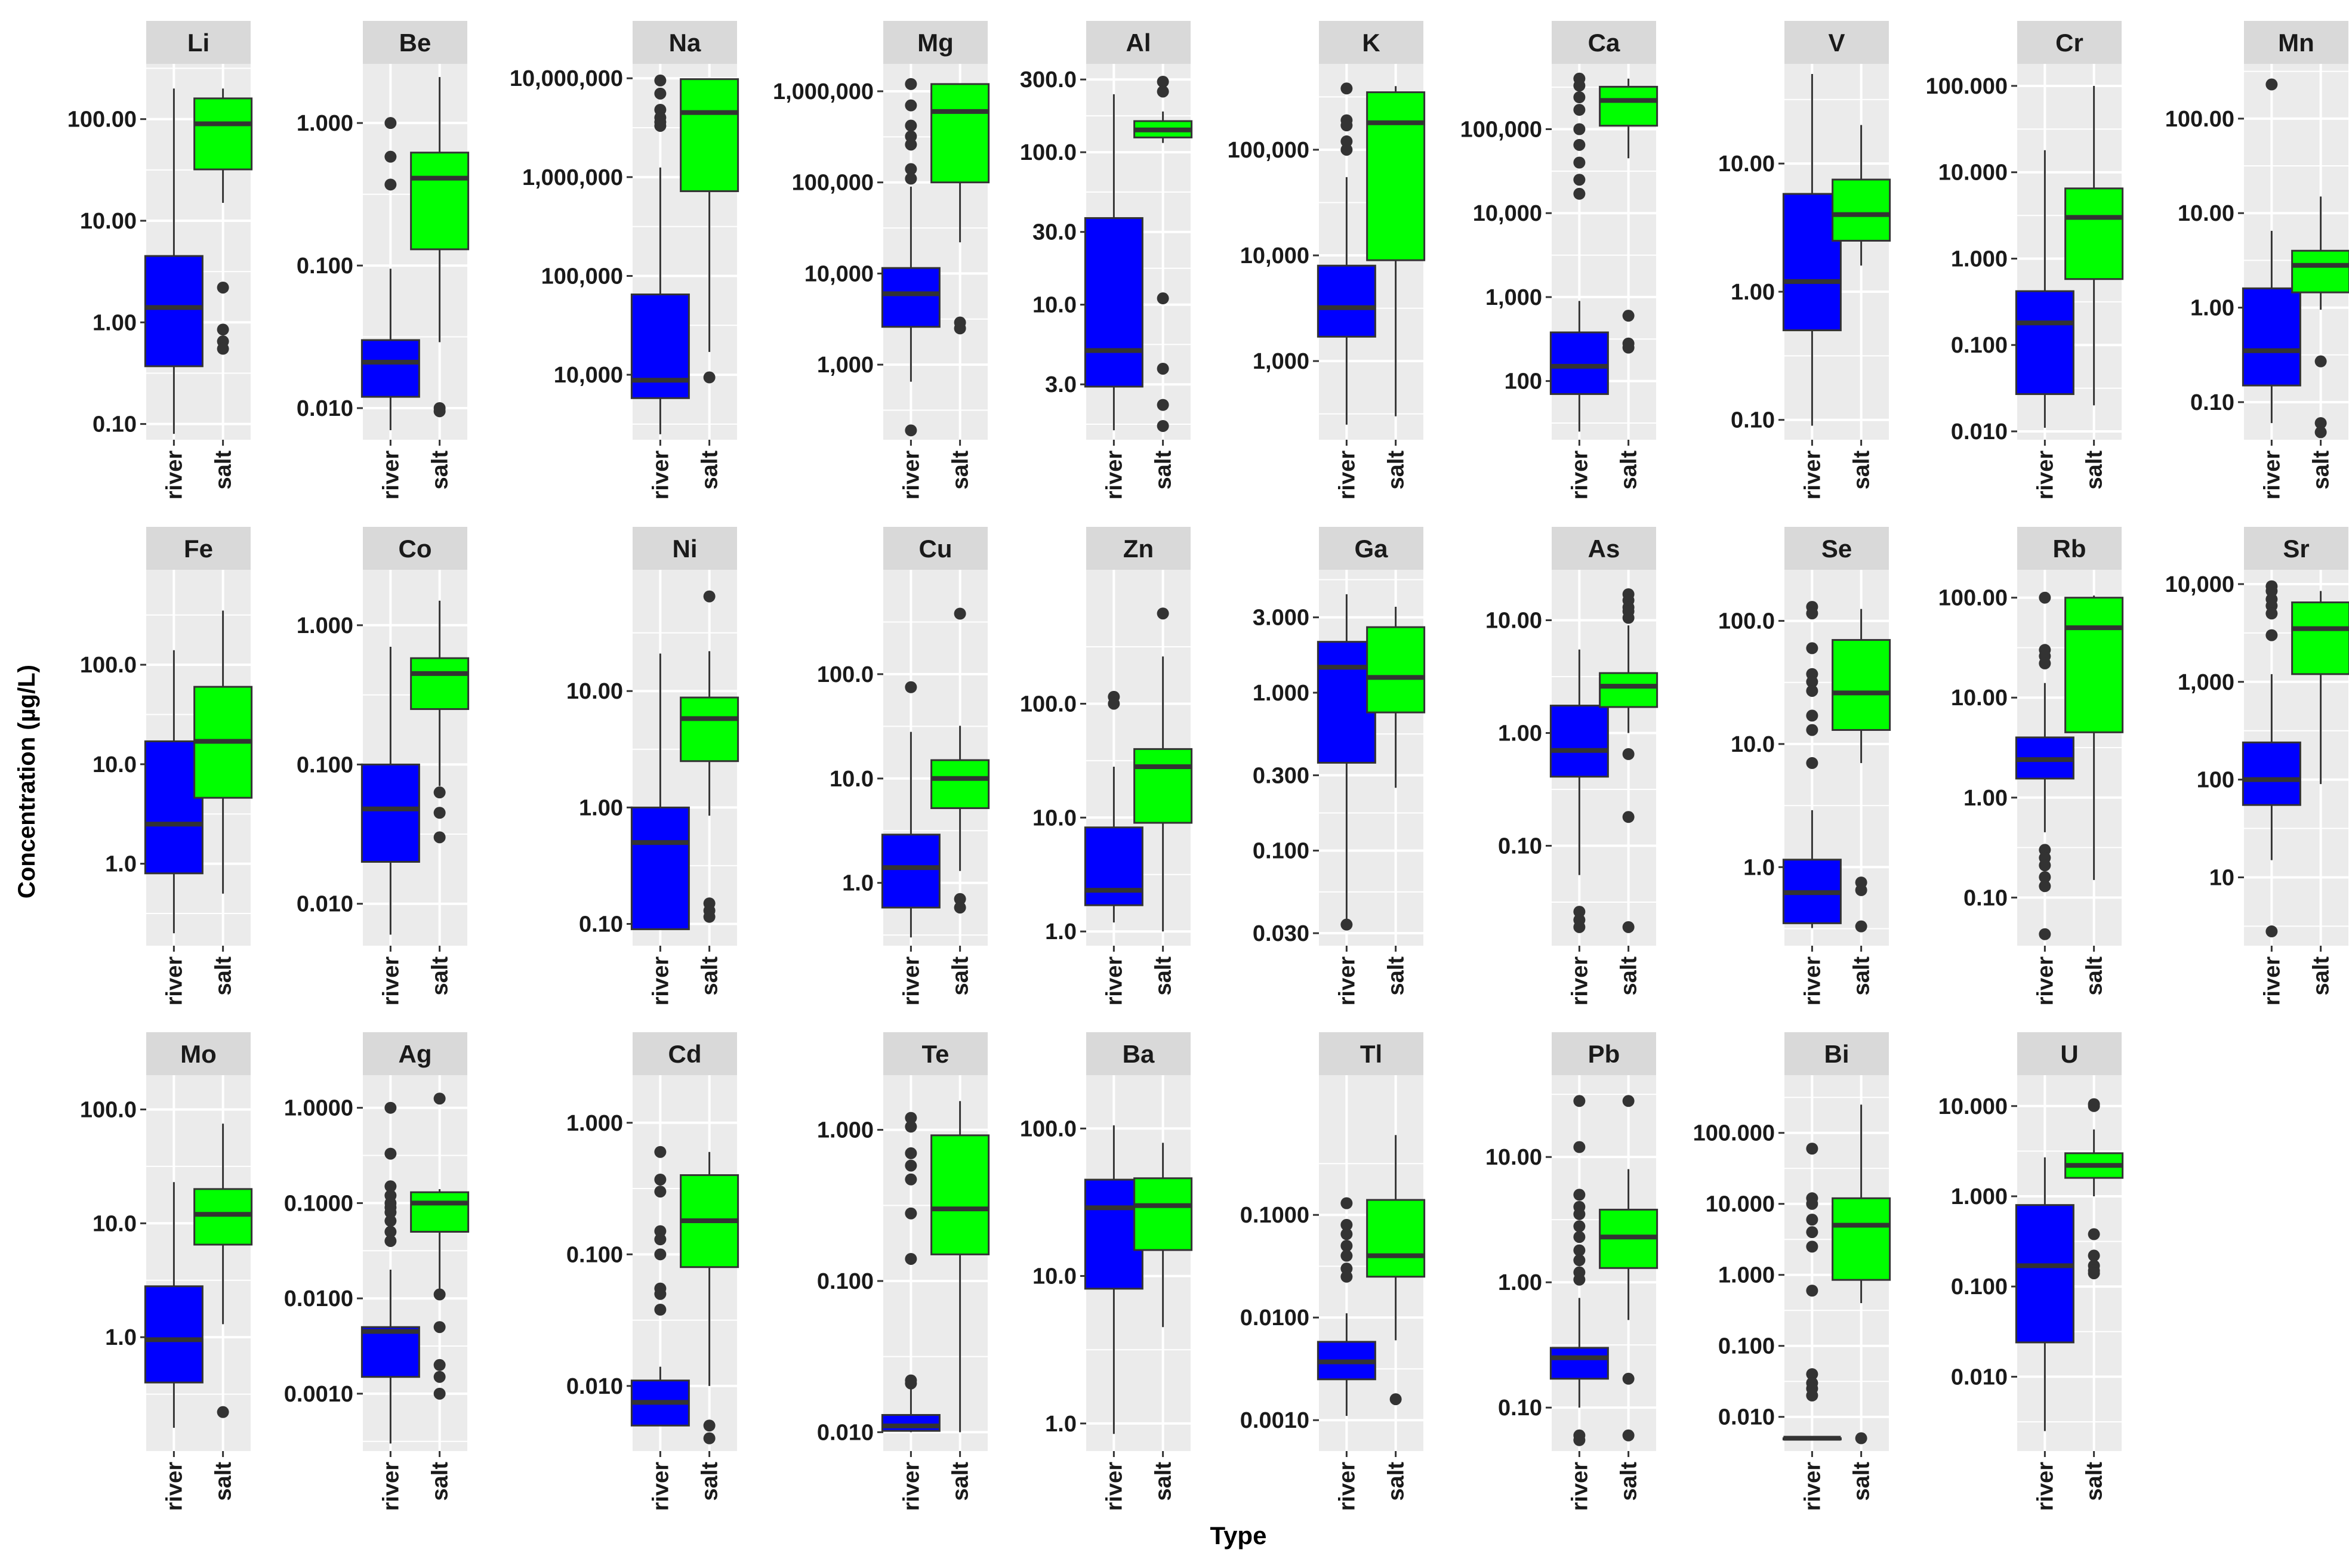 The height and width of the screenshot is (1568, 2349). What do you see at coordinates (415, 548) in the screenshot?
I see `strip-co` at bounding box center [415, 548].